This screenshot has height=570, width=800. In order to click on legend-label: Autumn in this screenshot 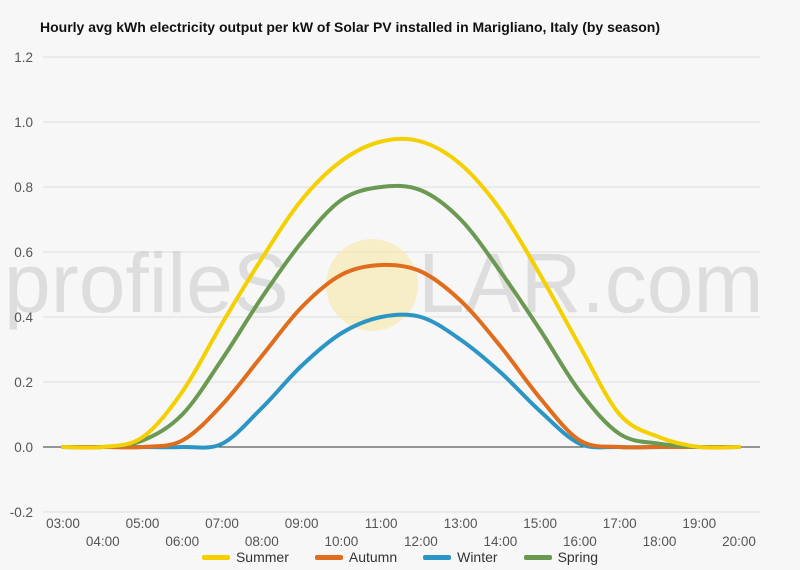, I will do `click(373, 557)`.